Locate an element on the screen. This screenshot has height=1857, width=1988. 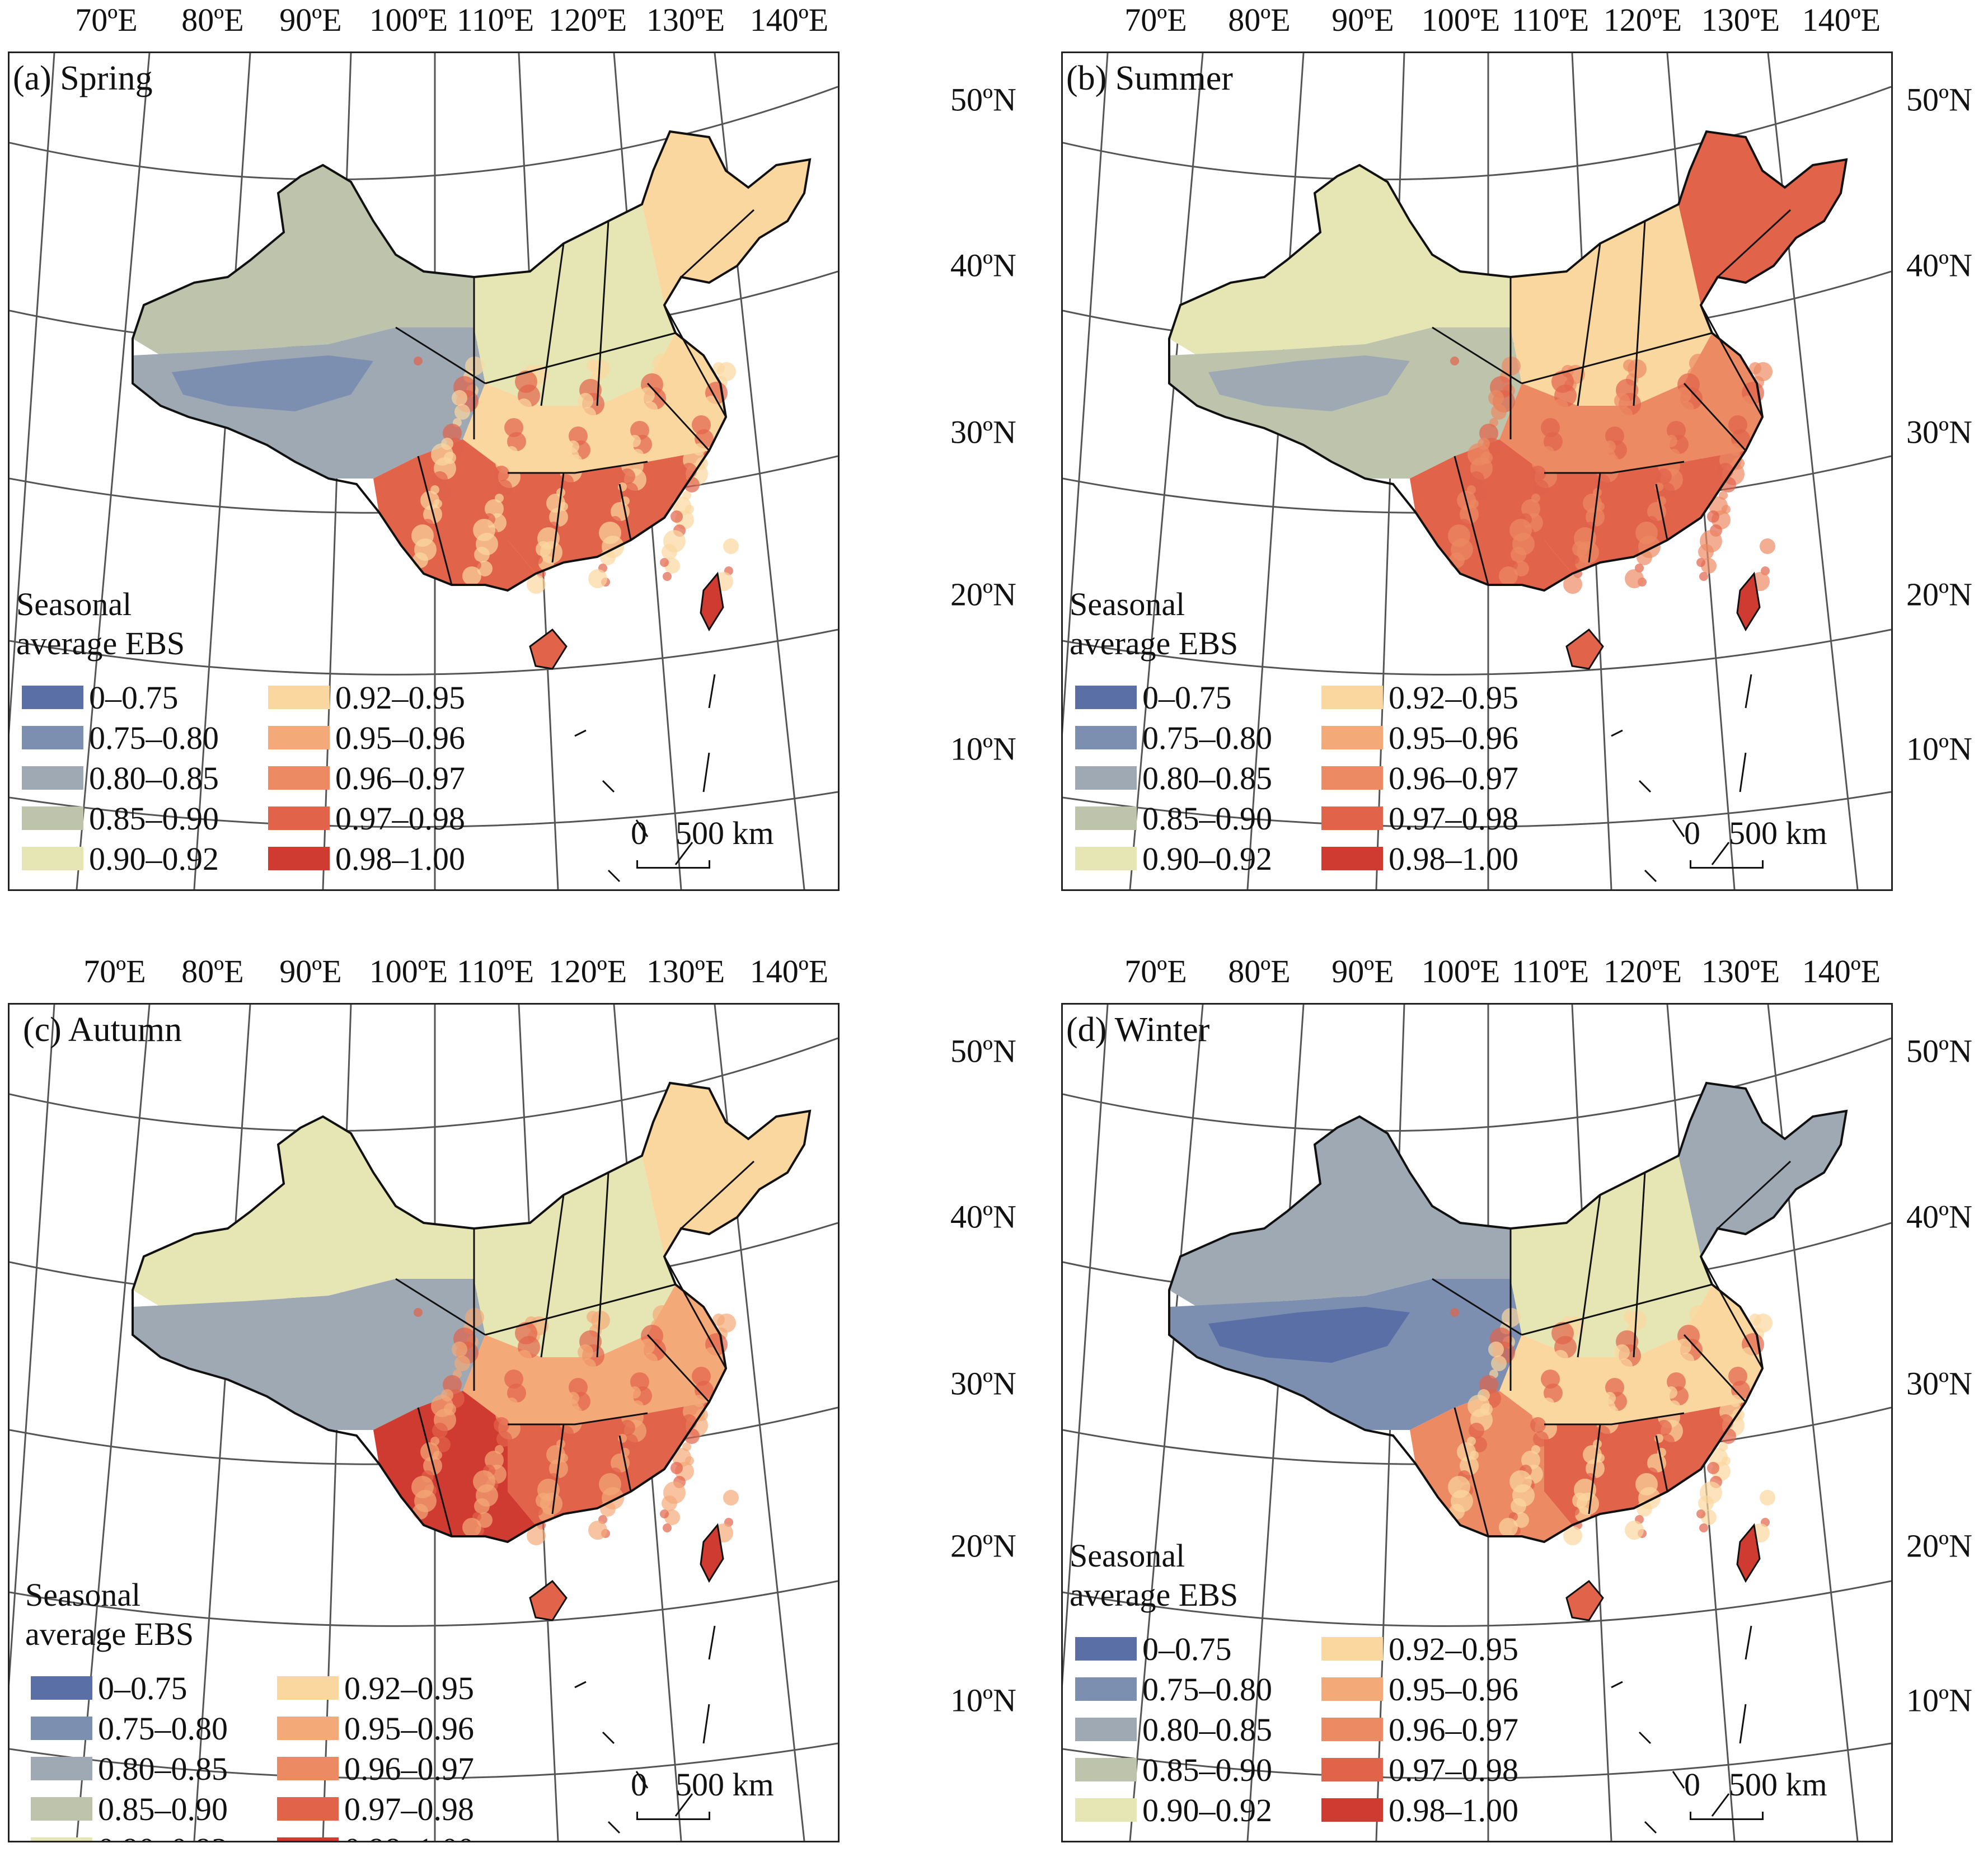
lon-label: 140ºE is located at coordinates (1841, 20).